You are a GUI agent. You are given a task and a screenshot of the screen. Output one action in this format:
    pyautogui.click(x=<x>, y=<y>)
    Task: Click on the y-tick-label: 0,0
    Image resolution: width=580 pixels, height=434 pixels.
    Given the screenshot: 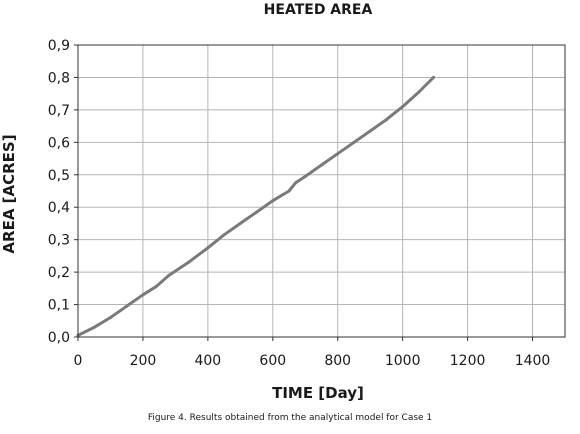 What is the action you would take?
    pyautogui.click(x=59, y=338)
    